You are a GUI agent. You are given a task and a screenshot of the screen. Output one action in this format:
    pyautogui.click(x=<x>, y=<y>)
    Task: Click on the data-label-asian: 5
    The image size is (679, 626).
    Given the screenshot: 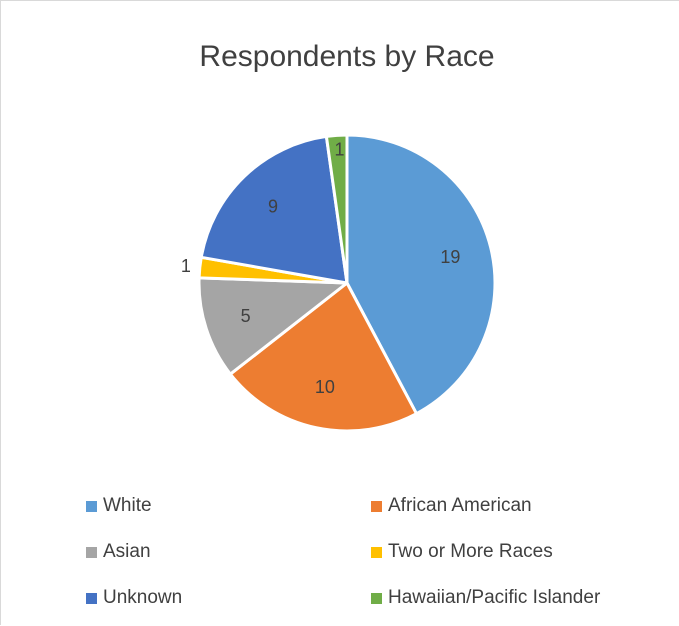 What is the action you would take?
    pyautogui.click(x=246, y=316)
    